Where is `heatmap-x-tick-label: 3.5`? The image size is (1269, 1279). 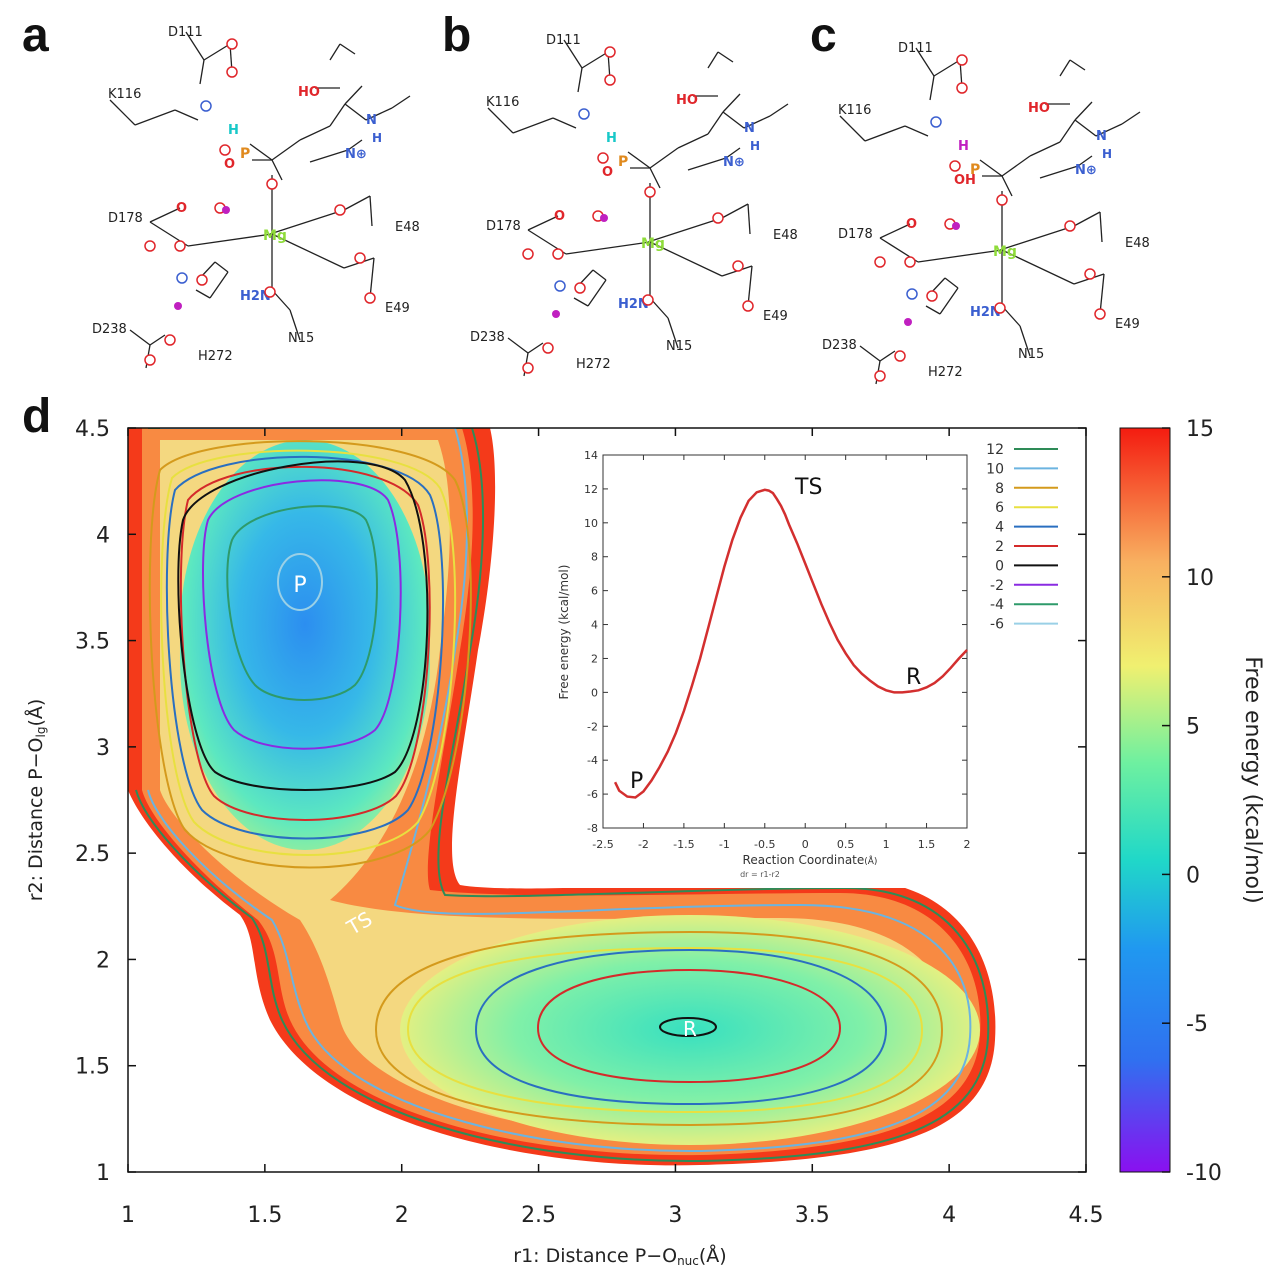
heatmap-x-tick-label: 3.5 is located at coordinates (812, 1215).